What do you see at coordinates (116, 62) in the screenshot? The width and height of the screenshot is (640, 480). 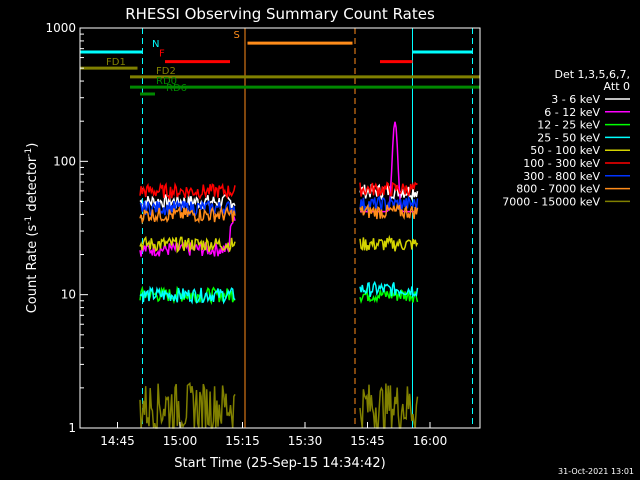 I see `flag-label-fd1: FD1` at bounding box center [116, 62].